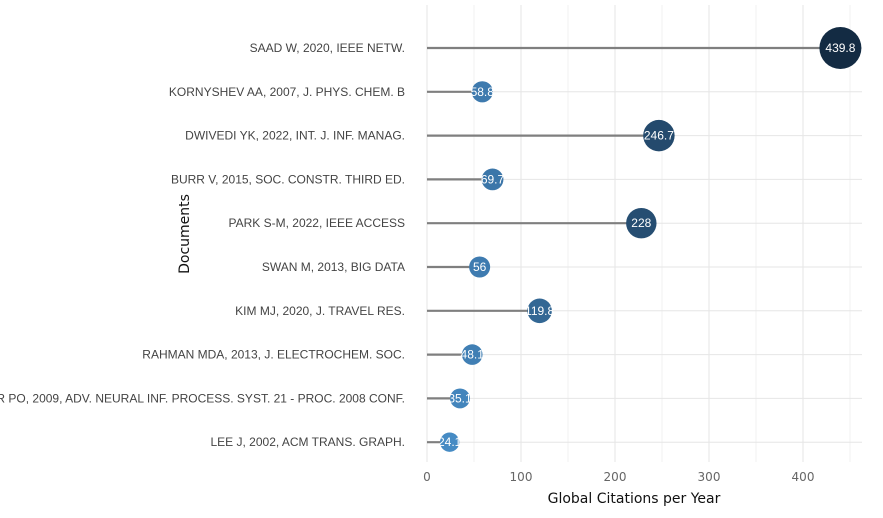 This screenshot has width=883, height=518. Describe the element at coordinates (288, 179) in the screenshot. I see `category-label: BURR V, 2015, SOC. CONSTR. THIRD ED.` at that location.